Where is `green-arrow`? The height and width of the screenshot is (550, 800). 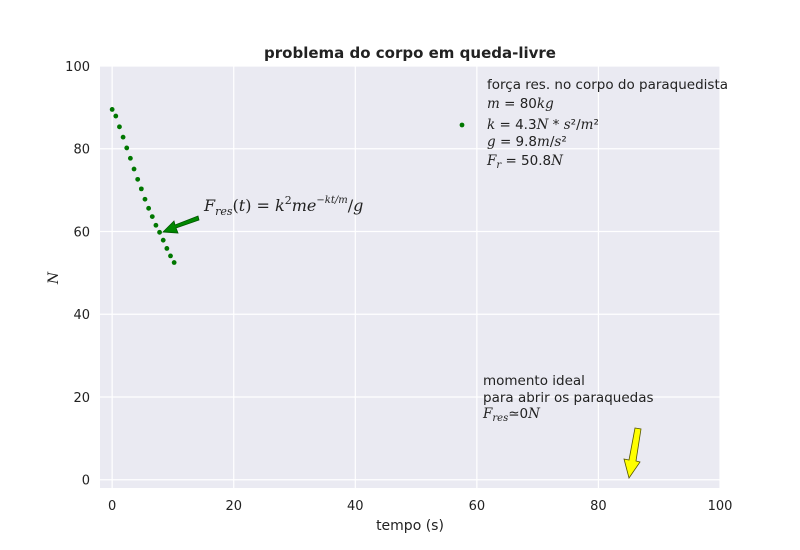 green-arrow is located at coordinates (181, 224).